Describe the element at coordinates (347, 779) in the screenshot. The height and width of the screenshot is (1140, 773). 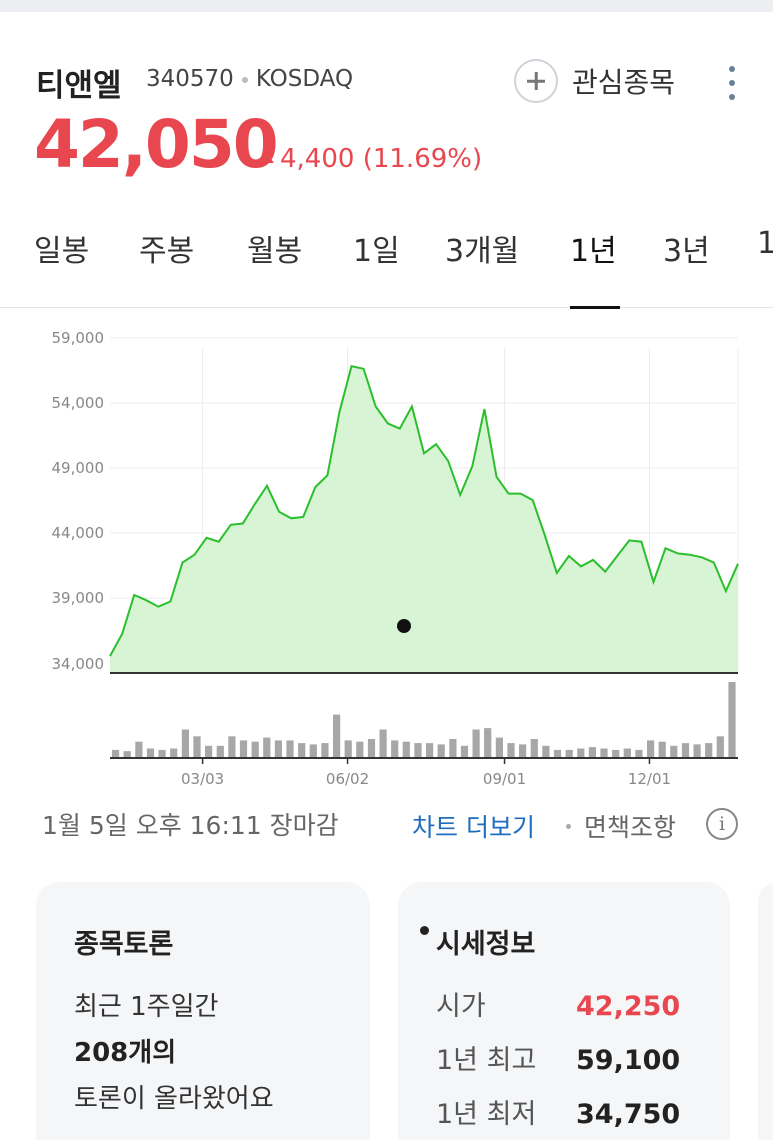
I see `x-tick-label: 06/02` at that location.